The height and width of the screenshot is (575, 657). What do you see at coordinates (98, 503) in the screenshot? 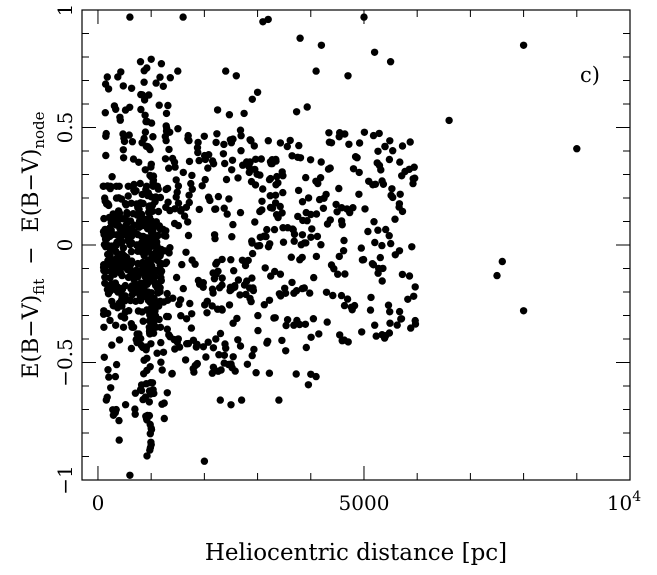
I see `x-tick-label: 0` at bounding box center [98, 503].